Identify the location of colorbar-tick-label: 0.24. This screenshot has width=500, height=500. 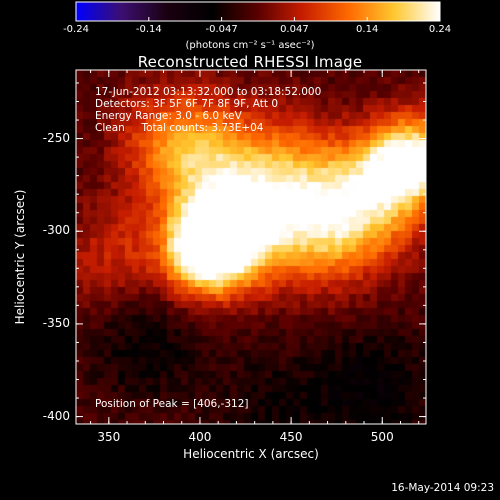
(440, 29).